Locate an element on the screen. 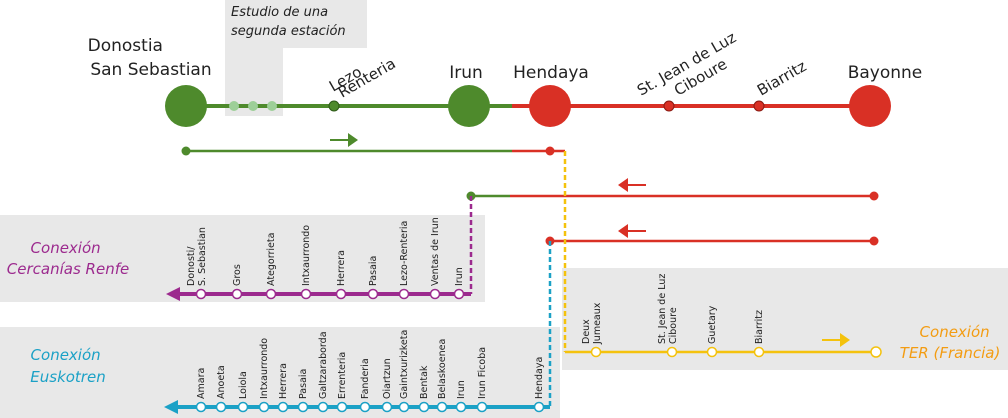 The height and width of the screenshot is (418, 1008). renfe-station-label: Lezo-Renteria is located at coordinates (404, 253).